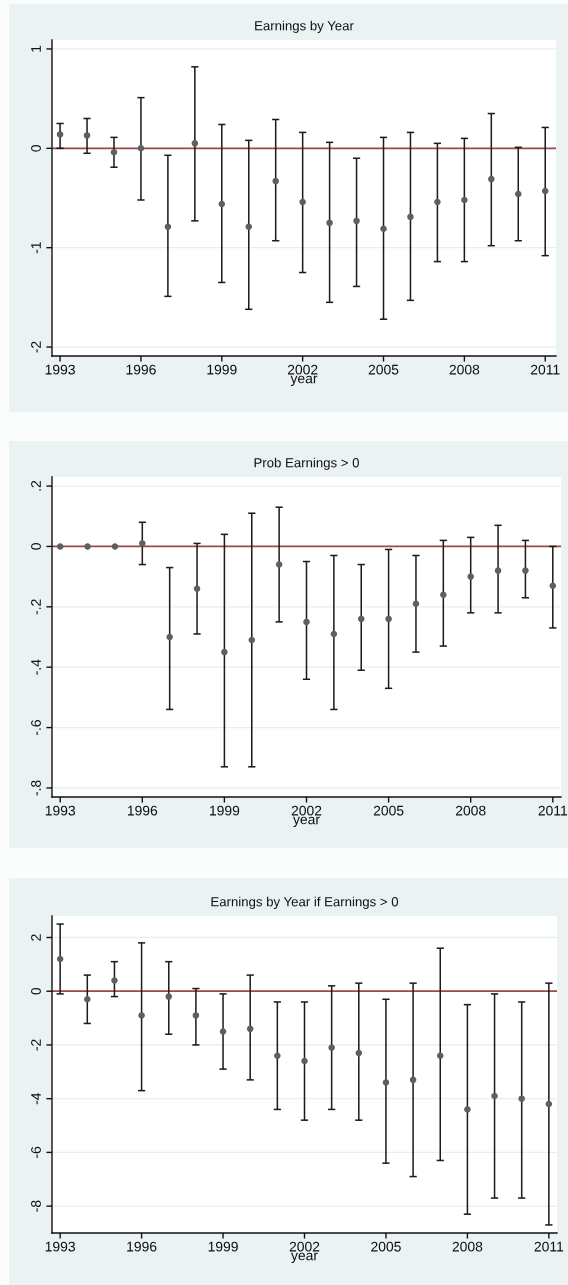 Image resolution: width=568 pixels, height=1285 pixels. I want to click on y-tick-label: -1, so click(36, 248).